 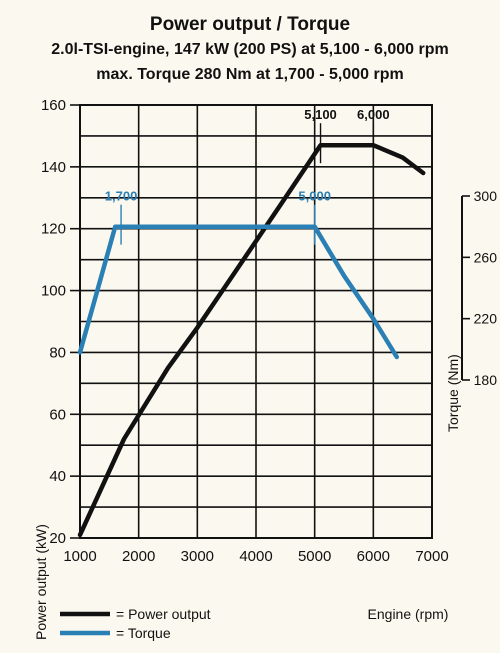 I want to click on annotation-label: 5,000, so click(x=314, y=196).